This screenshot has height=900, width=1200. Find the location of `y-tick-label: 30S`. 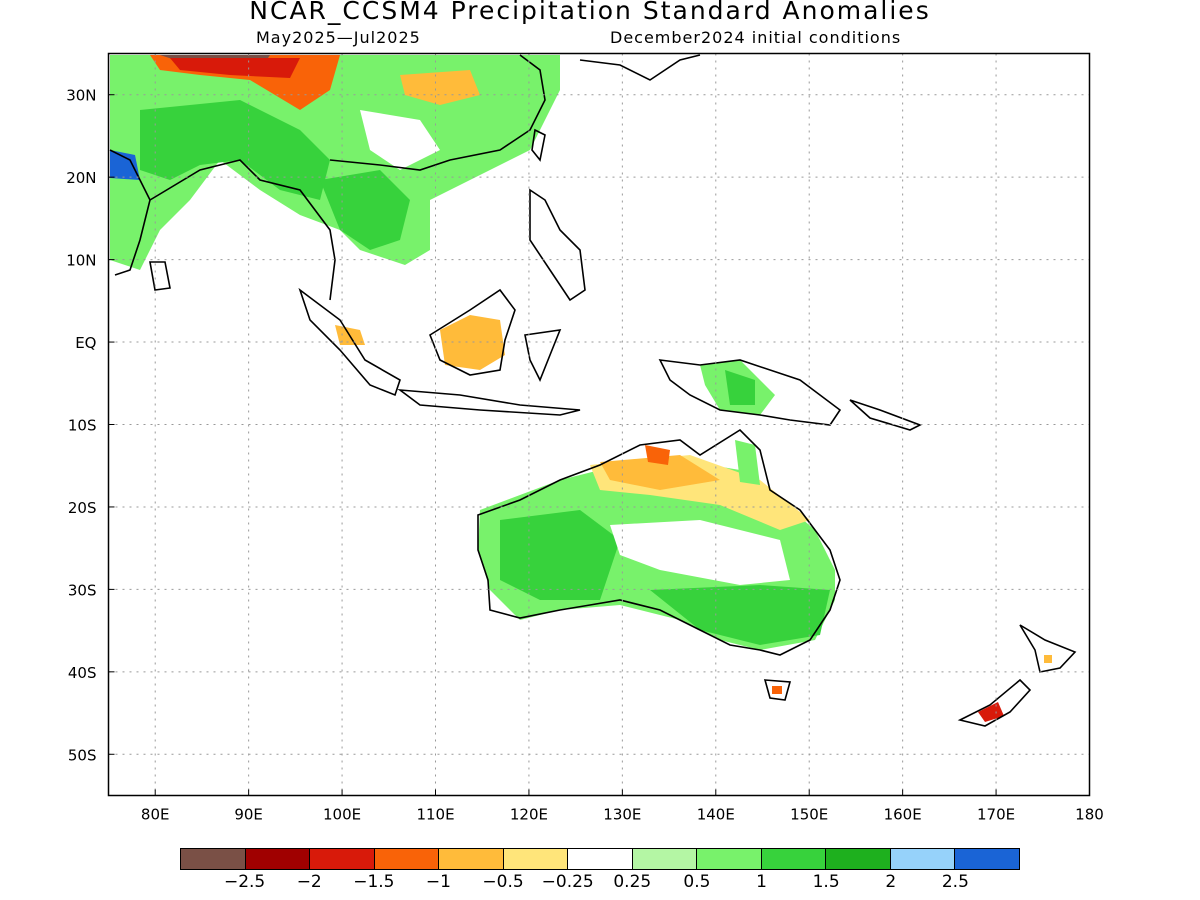

y-tick-label: 30S is located at coordinates (82, 590).